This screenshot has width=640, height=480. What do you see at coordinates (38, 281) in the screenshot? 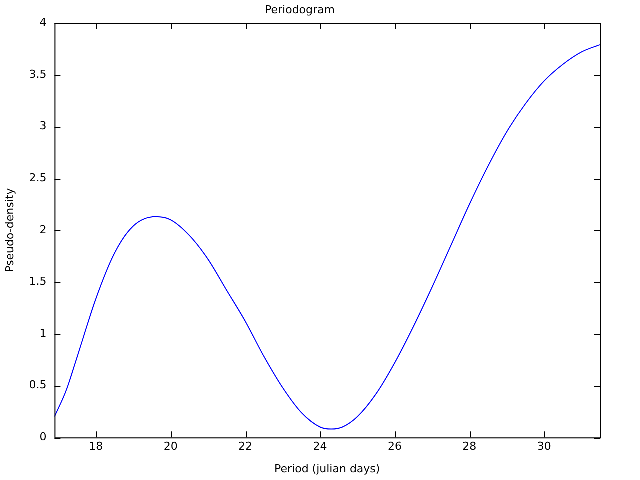
I see `y-tick-label: 1.5` at bounding box center [38, 281].